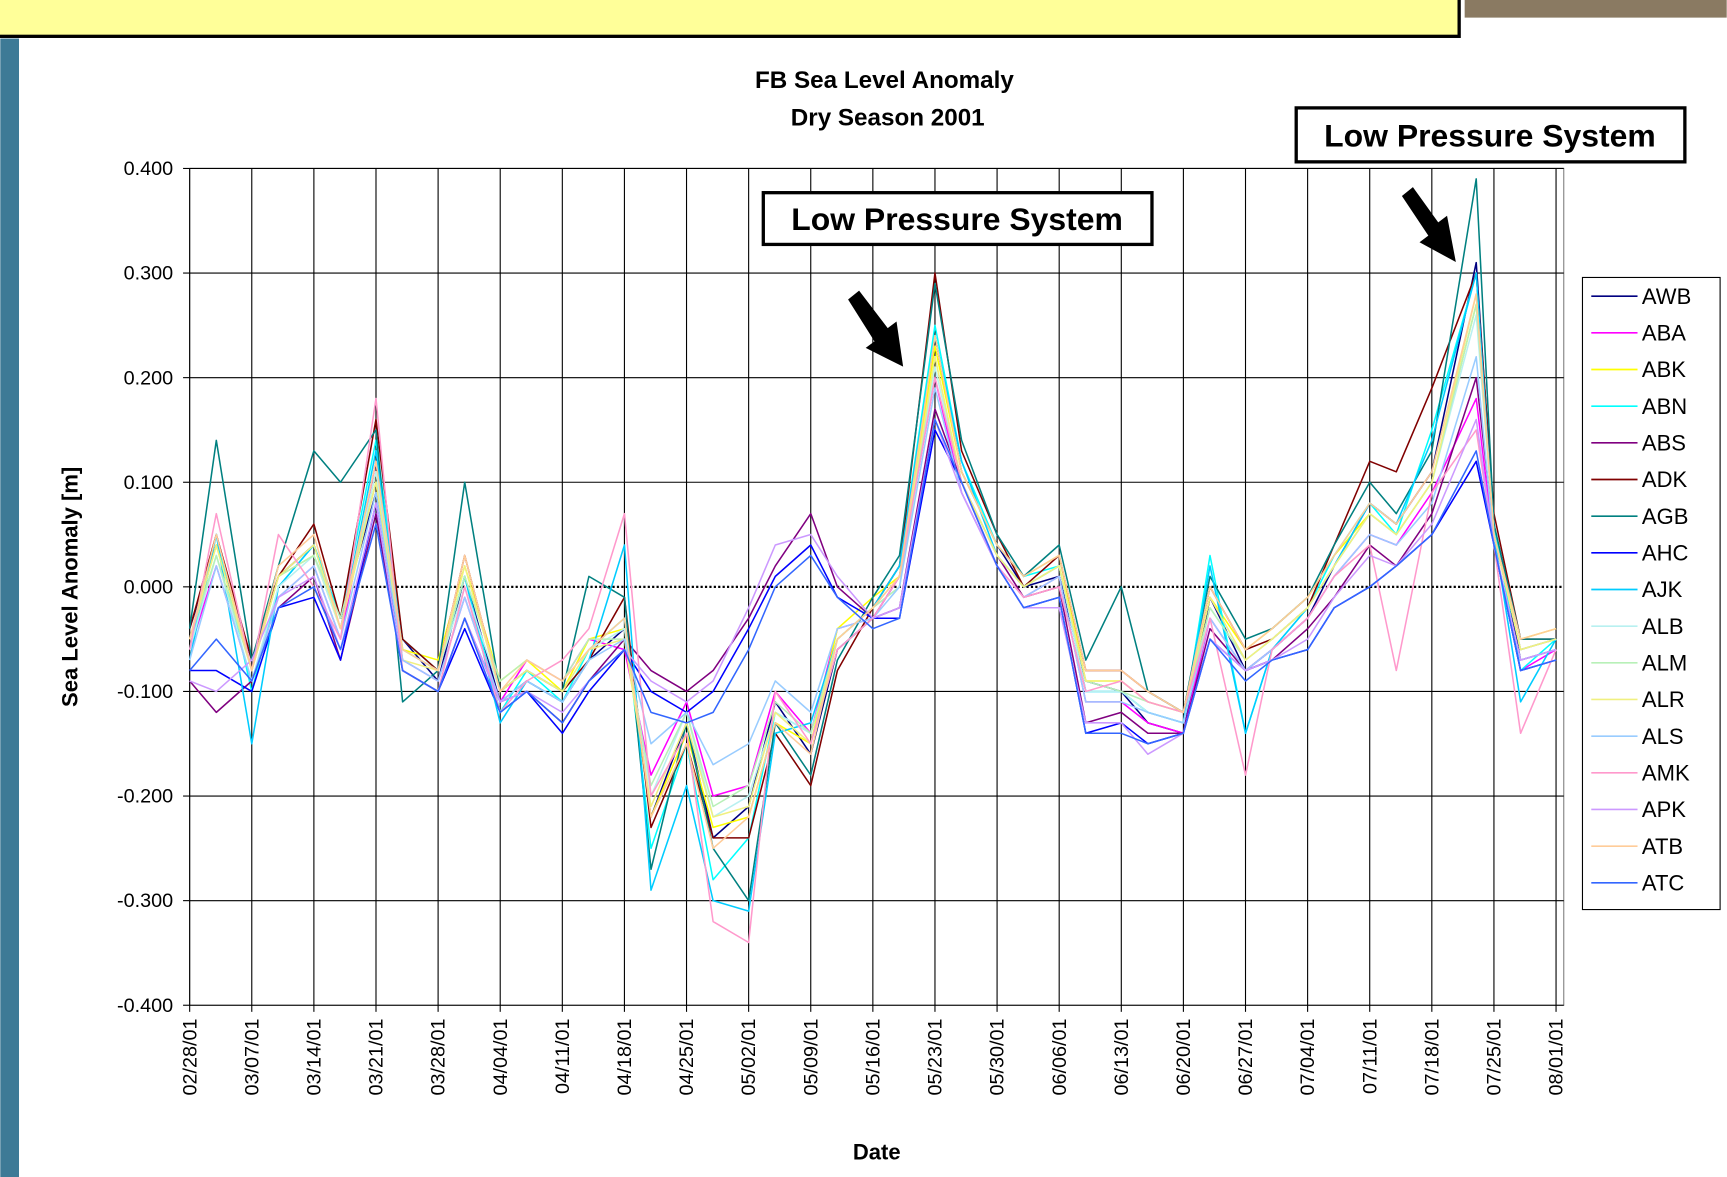 The height and width of the screenshot is (1177, 1727). What do you see at coordinates (1664, 369) in the screenshot?
I see `legend-label: ABK` at bounding box center [1664, 369].